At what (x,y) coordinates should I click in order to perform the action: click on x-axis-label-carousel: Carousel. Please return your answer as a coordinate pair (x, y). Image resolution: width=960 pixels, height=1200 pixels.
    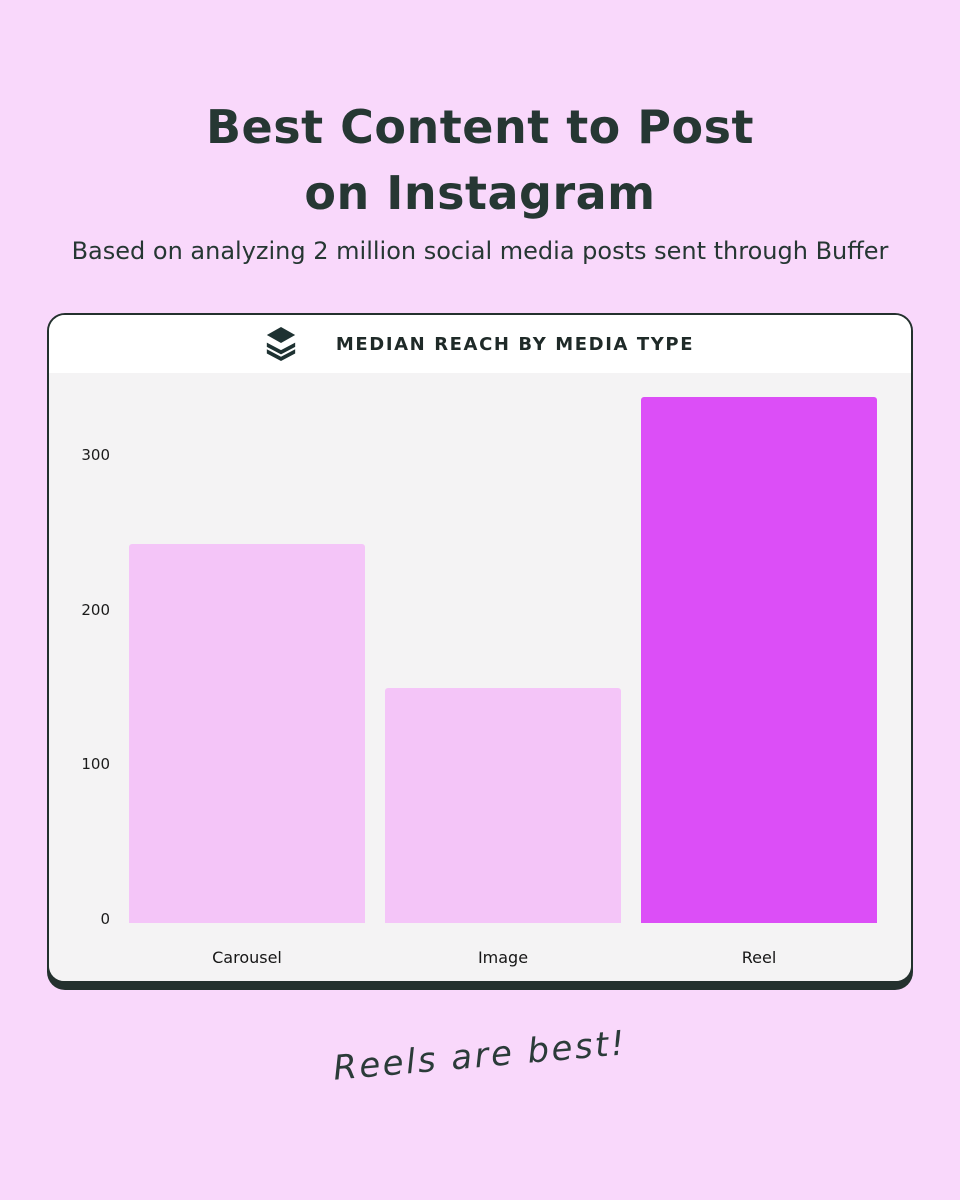
    Looking at the image, I should click on (247, 957).